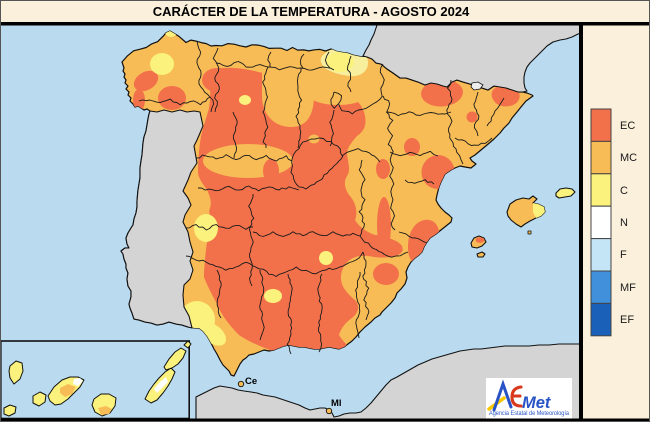 This screenshot has width=650, height=427. Describe the element at coordinates (624, 223) in the screenshot. I see `svg-text: N` at that location.